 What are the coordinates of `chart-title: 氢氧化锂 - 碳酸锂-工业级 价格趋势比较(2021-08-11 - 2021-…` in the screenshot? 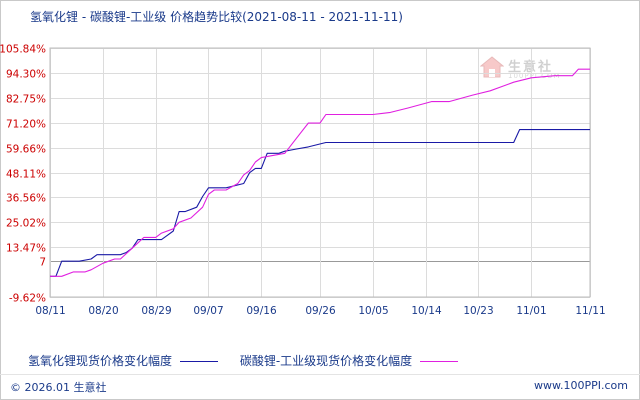 It's located at (216, 16).